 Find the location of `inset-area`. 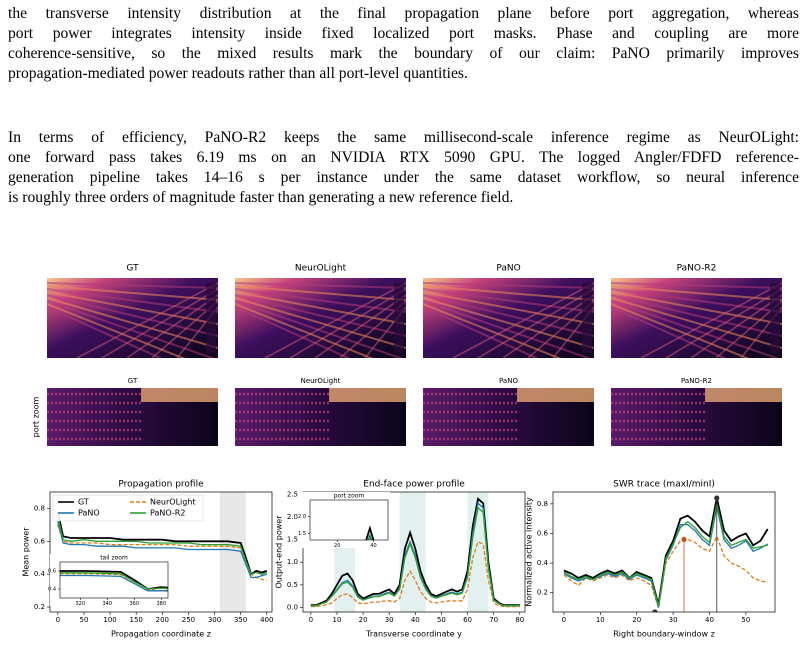

inset-area is located at coordinates (114, 581).